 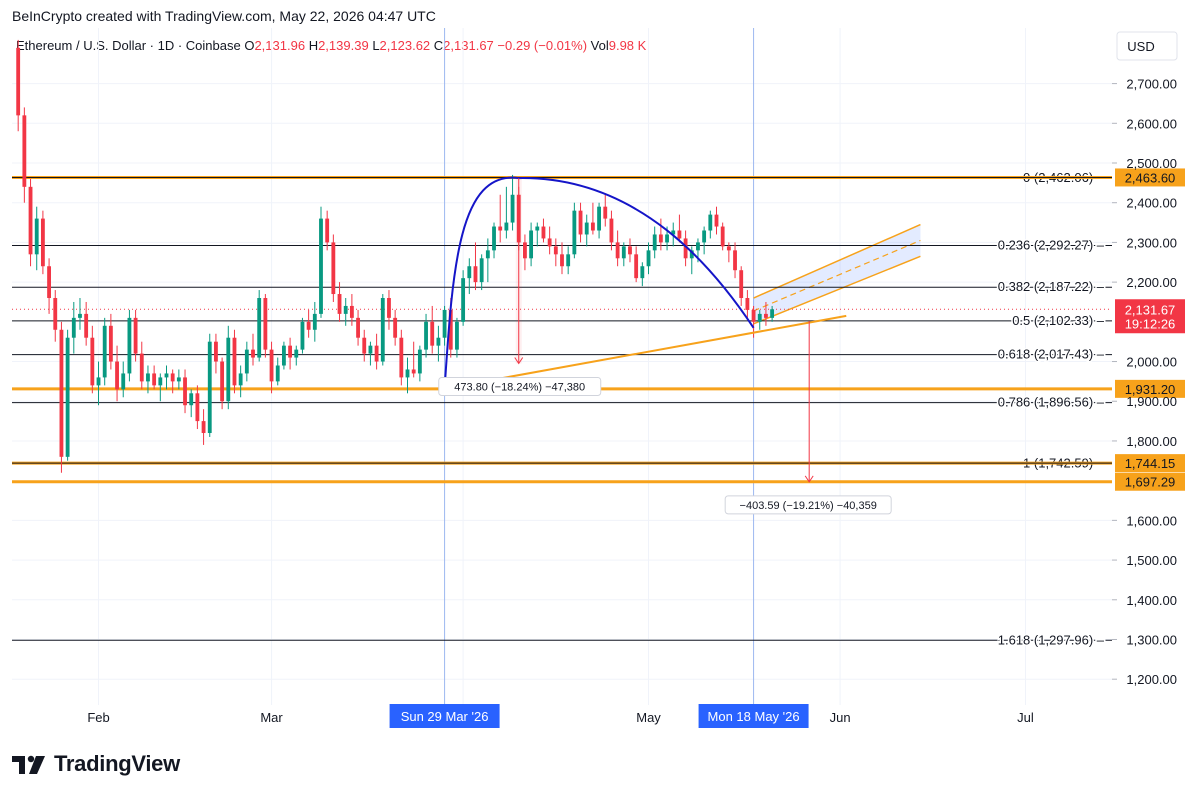 What do you see at coordinates (1151, 560) in the screenshot?
I see `price-tick: 1,500.00` at bounding box center [1151, 560].